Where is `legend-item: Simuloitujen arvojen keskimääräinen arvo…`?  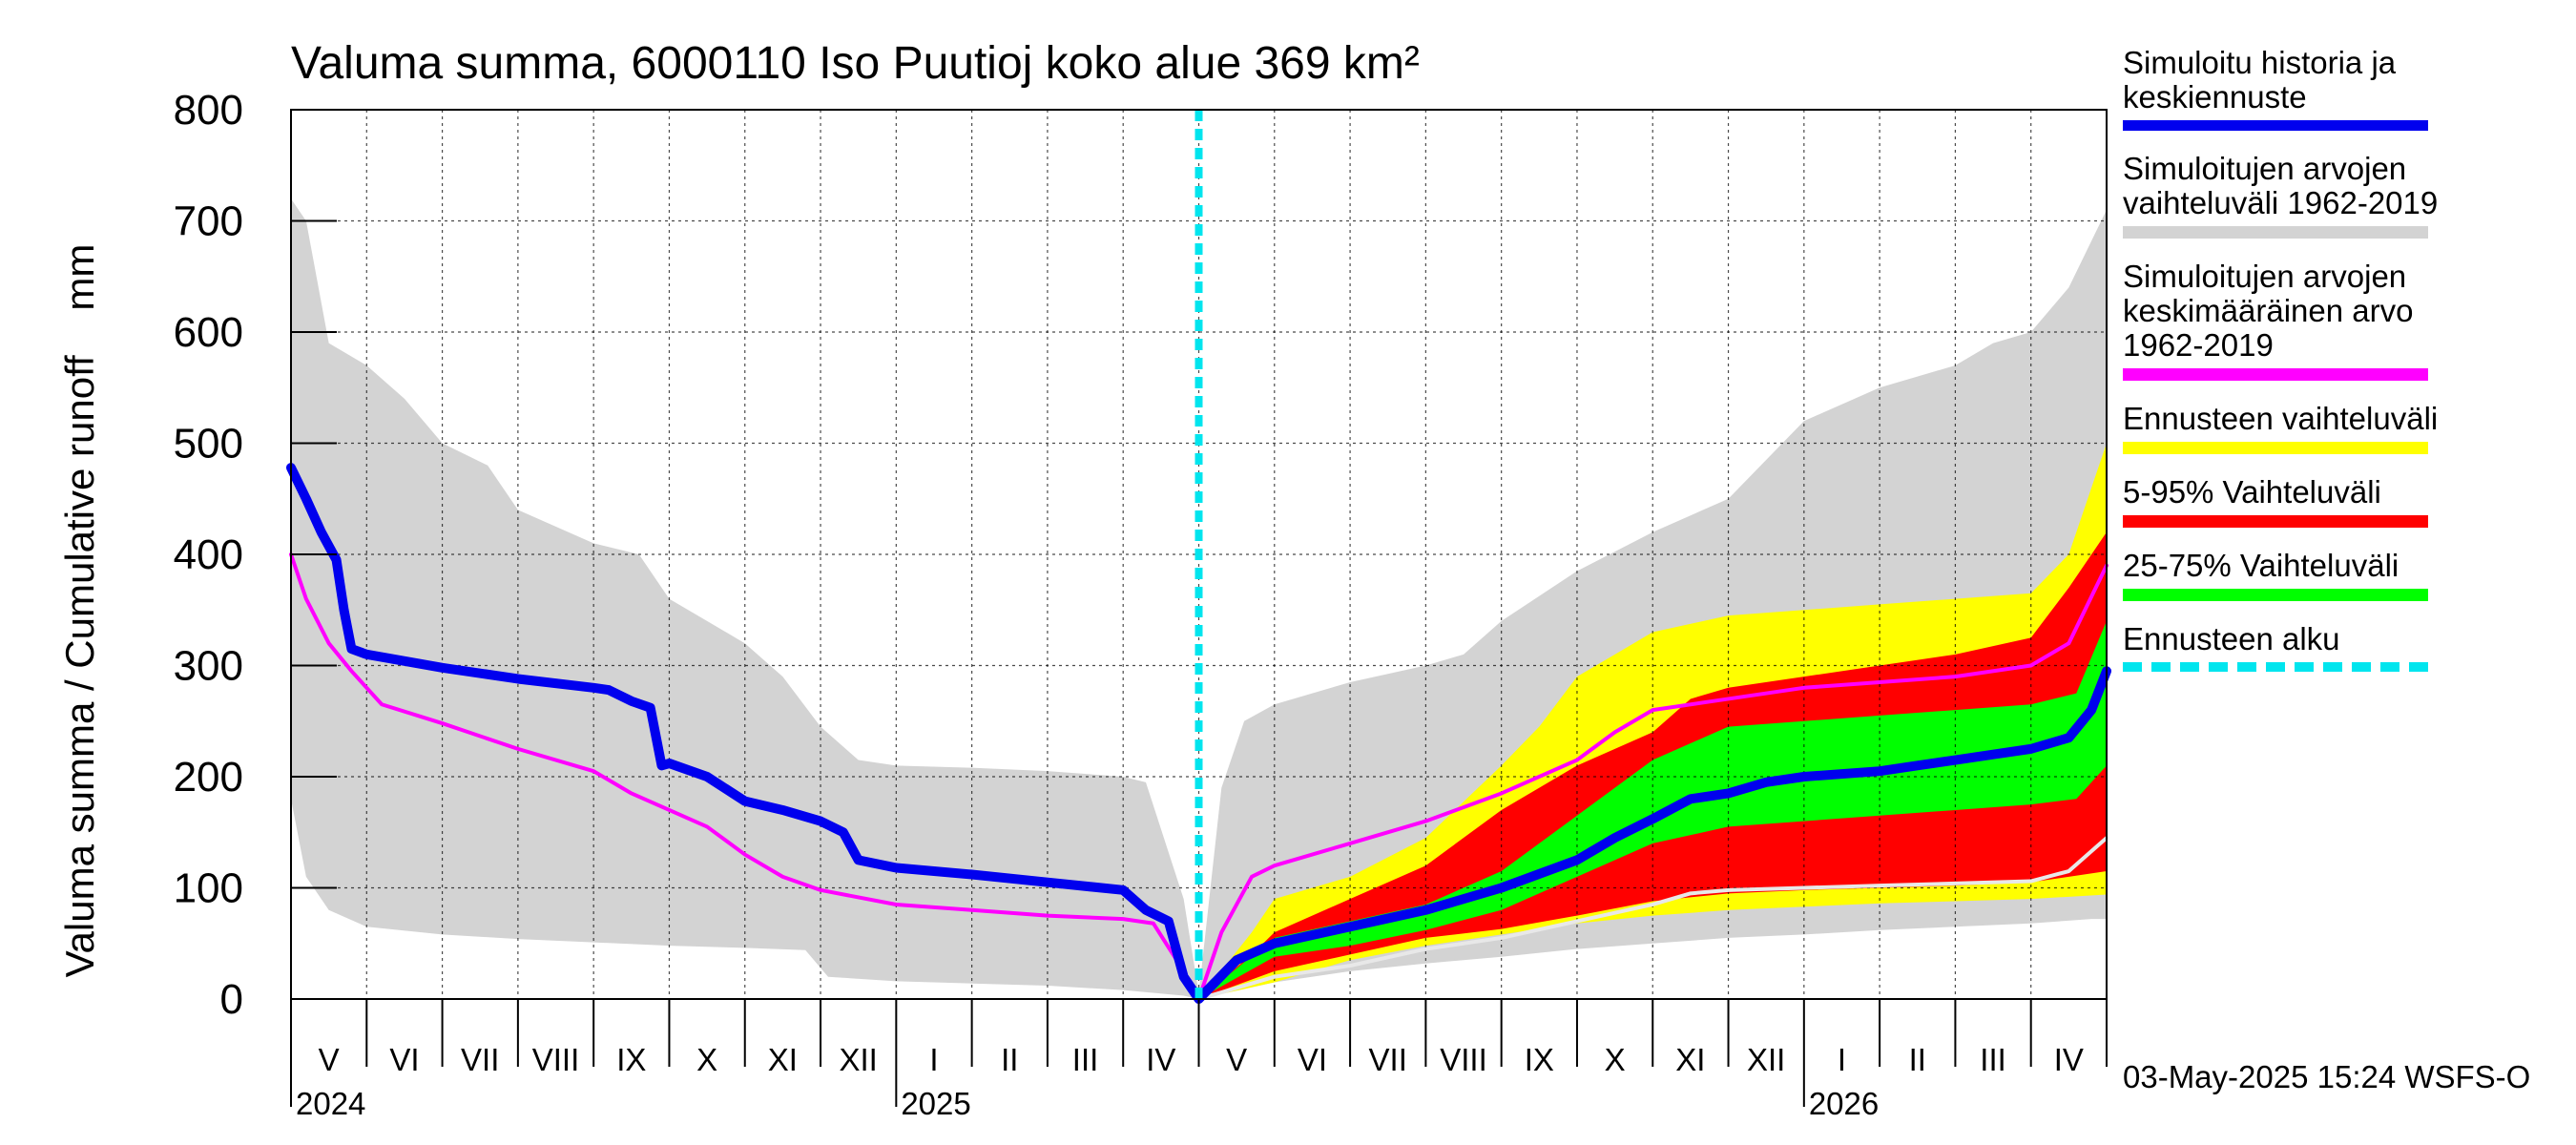
legend-item: Simuloitujen arvojen keskimääräinen arvo… is located at coordinates (2342, 321).